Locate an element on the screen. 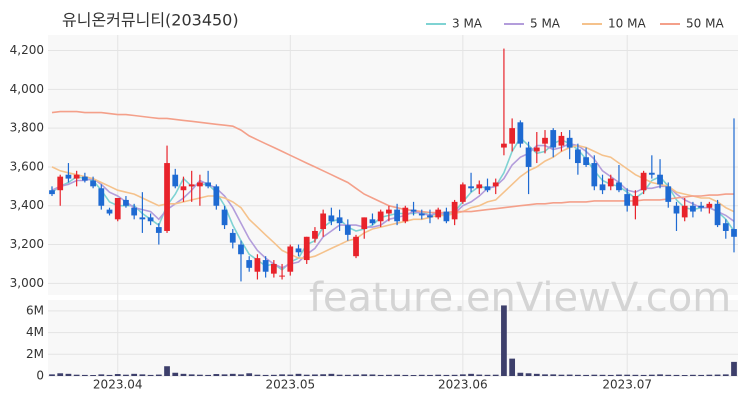 Image resolution: width=750 pixels, height=400 pixels. chart-title: 유니온커뮤니티(203450) is located at coordinates (150, 20).